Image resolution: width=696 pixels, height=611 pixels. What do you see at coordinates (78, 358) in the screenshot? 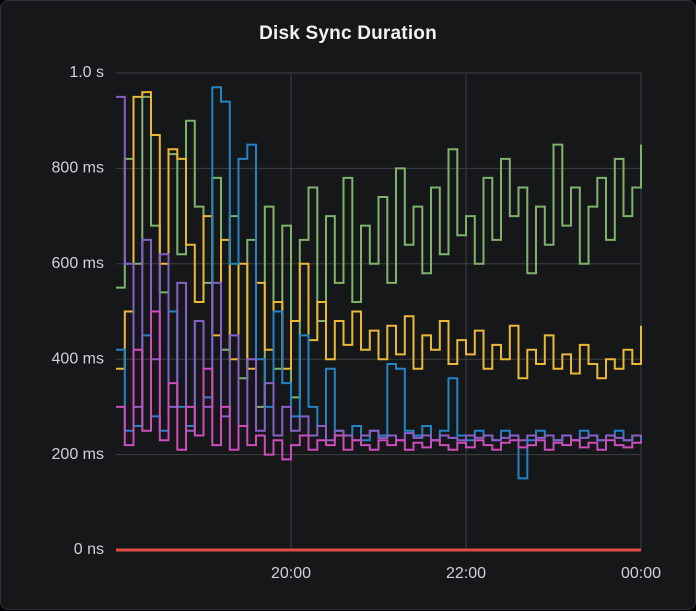
I see `y-axis-tick-label: 400 ms` at bounding box center [78, 358].